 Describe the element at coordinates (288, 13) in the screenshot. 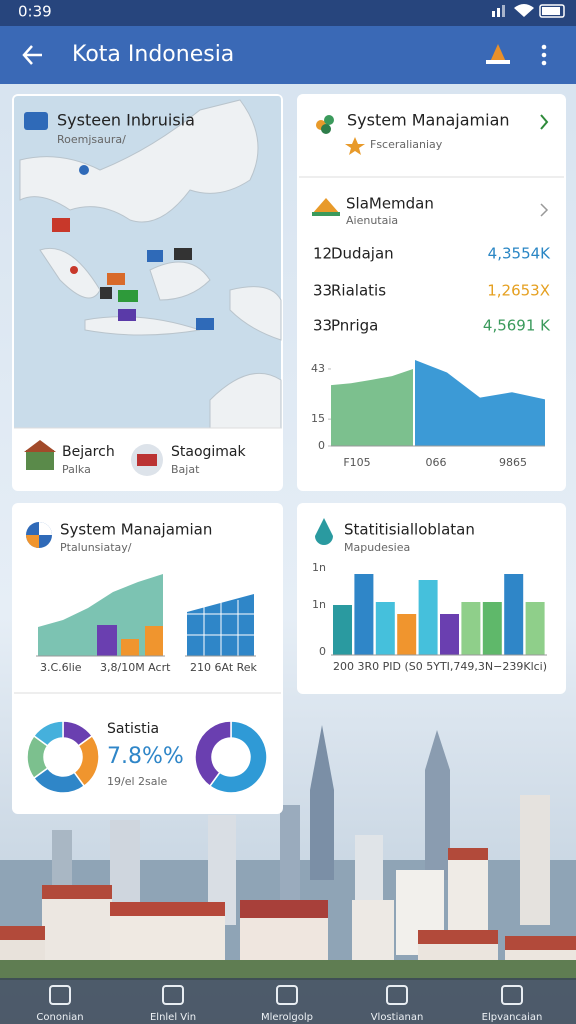

I see `status-bar` at that location.